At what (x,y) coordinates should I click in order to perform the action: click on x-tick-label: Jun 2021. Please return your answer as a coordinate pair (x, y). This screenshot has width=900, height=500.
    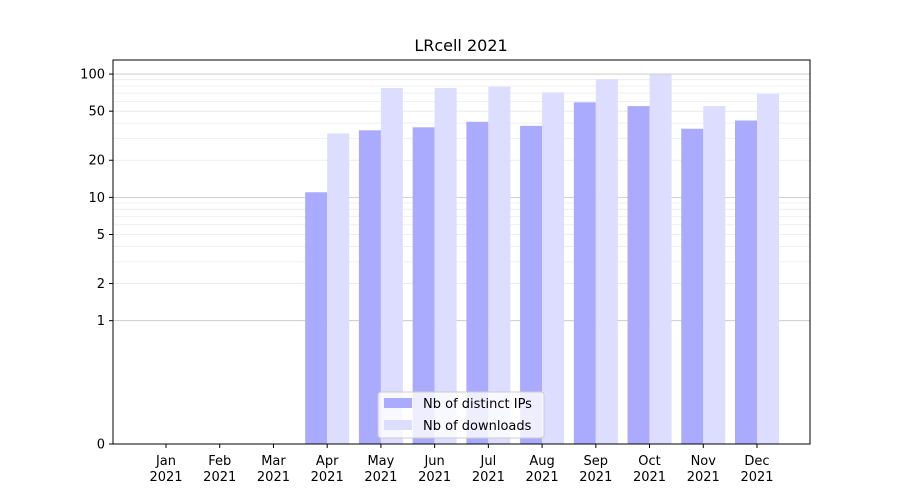
    Looking at the image, I should click on (434, 469).